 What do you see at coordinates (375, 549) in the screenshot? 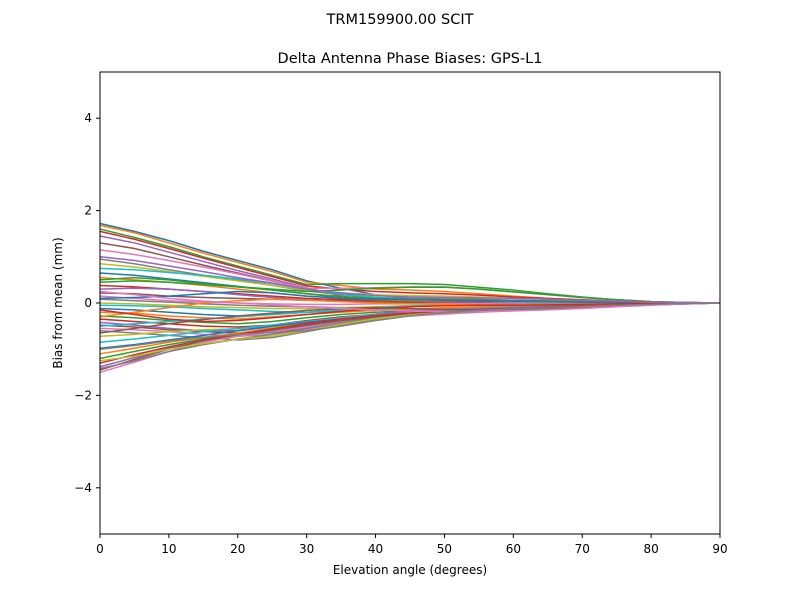
I see `x-tick-label: 40` at bounding box center [375, 549].